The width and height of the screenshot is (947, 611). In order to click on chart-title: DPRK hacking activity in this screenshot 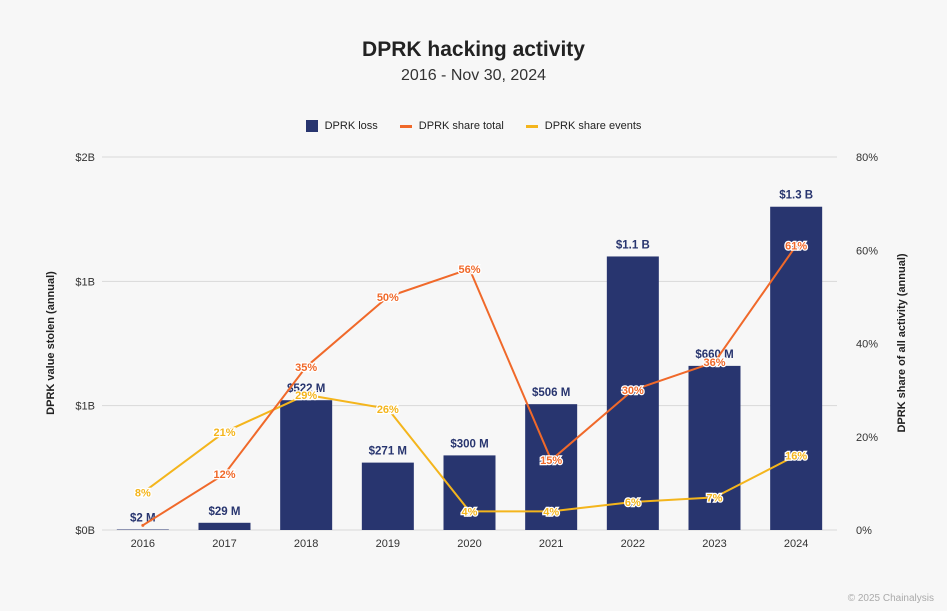, I will do `click(473, 49)`.